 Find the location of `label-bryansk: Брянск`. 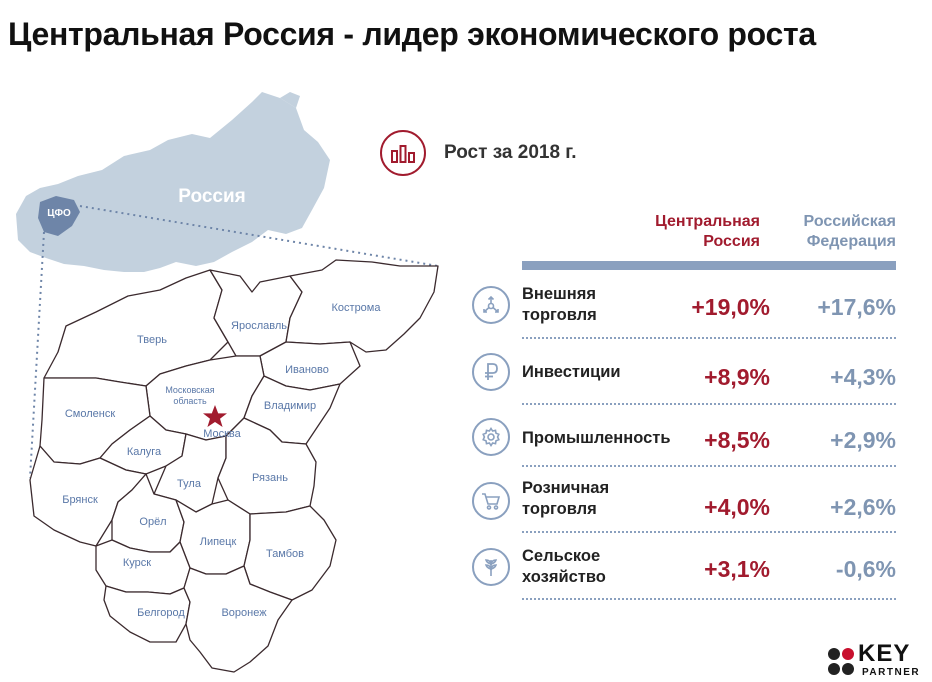

label-bryansk: Брянск is located at coordinates (80, 500).